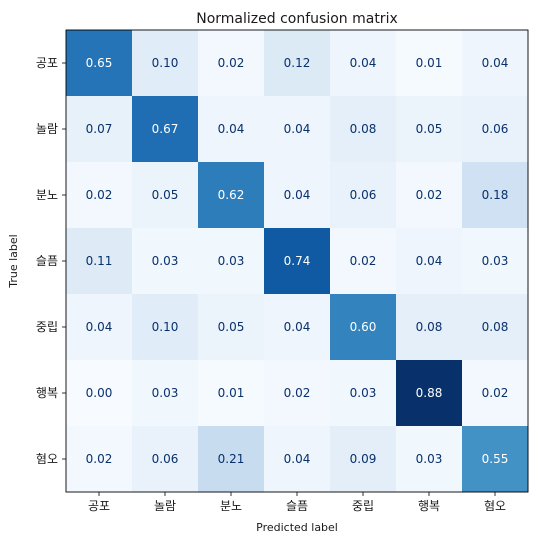  I want to click on y-tick-label-3: 슬픔, so click(47, 261).